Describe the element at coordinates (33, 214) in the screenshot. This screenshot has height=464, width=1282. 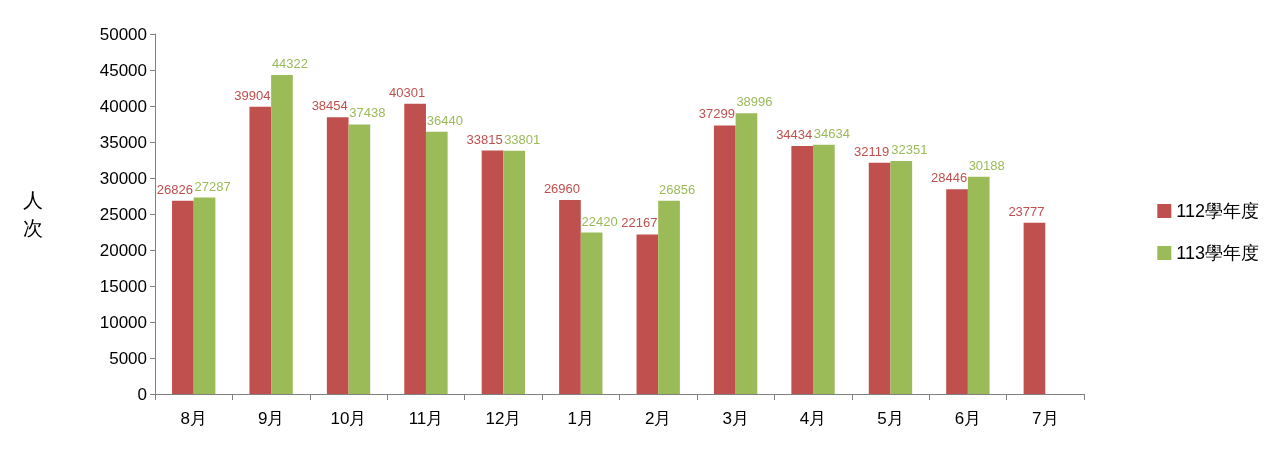
I see `y-axis-title: 人次` at that location.